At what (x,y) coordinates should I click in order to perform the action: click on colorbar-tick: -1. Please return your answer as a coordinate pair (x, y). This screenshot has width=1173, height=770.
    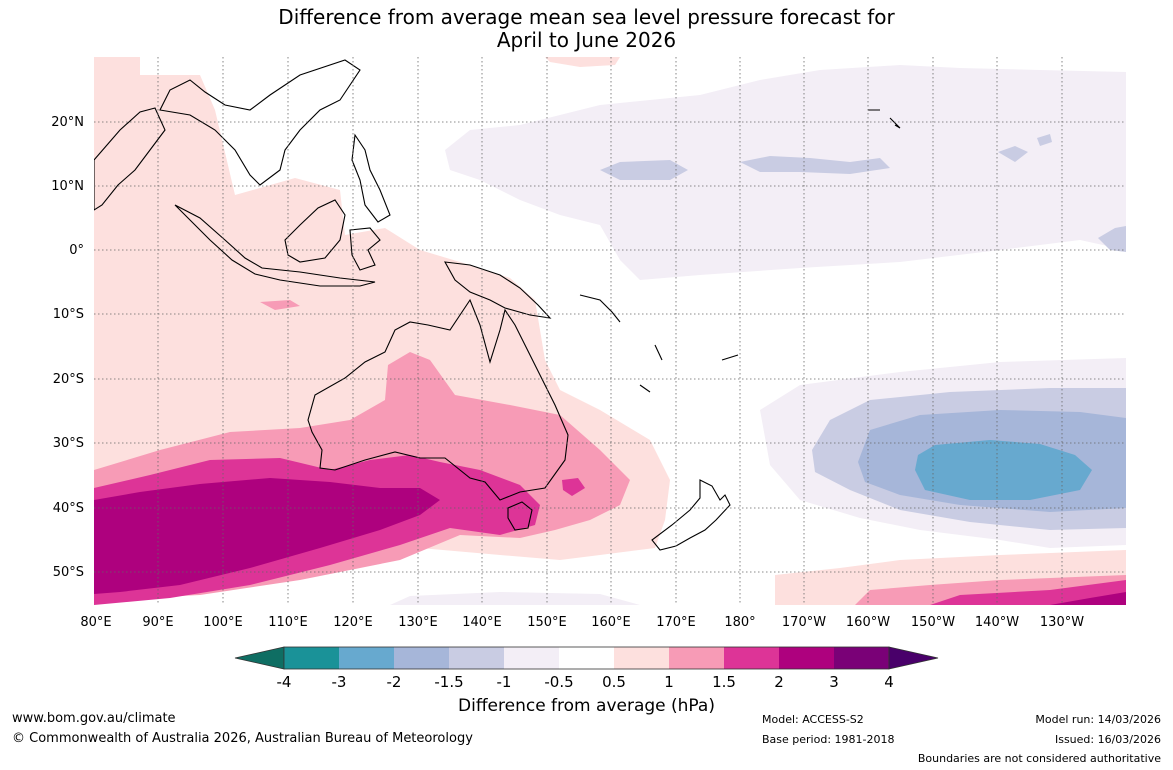
    Looking at the image, I should click on (504, 682).